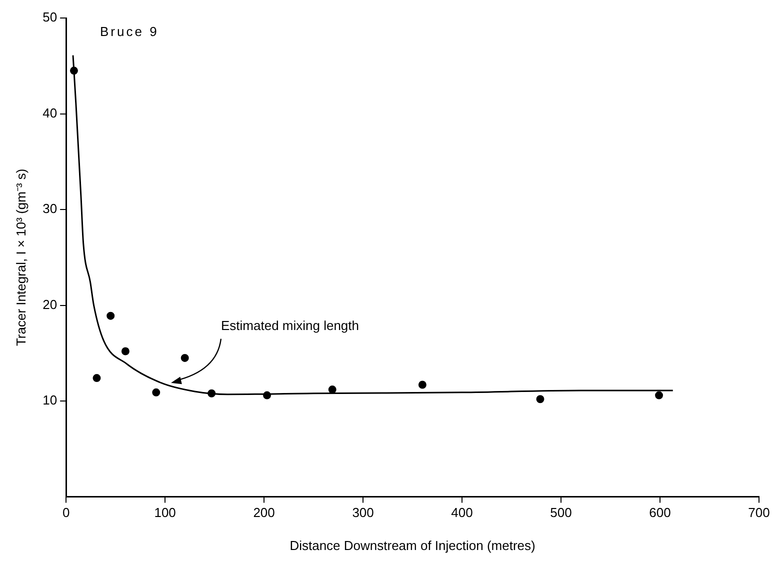  I want to click on x-tick-label: 300, so click(363, 512).